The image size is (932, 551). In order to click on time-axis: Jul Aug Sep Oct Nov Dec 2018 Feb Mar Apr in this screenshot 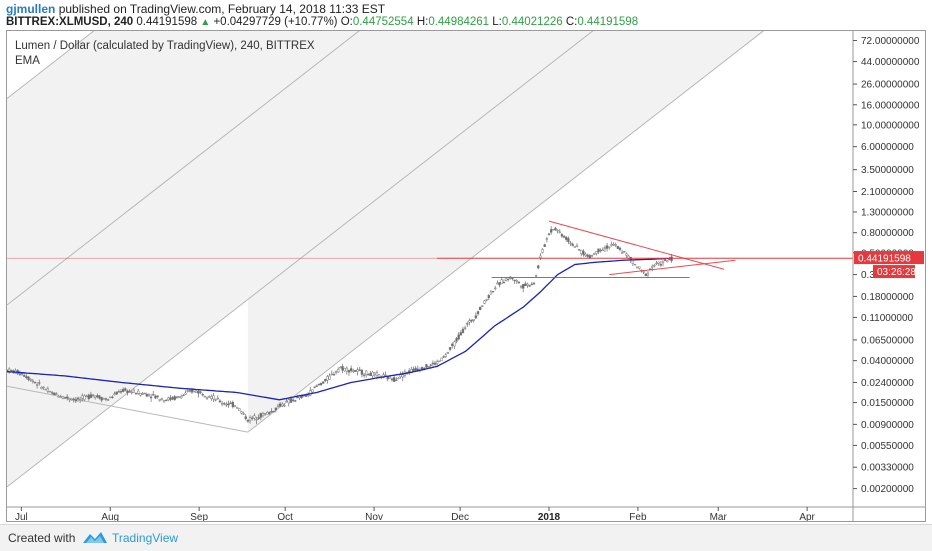, I will do `click(415, 514)`.